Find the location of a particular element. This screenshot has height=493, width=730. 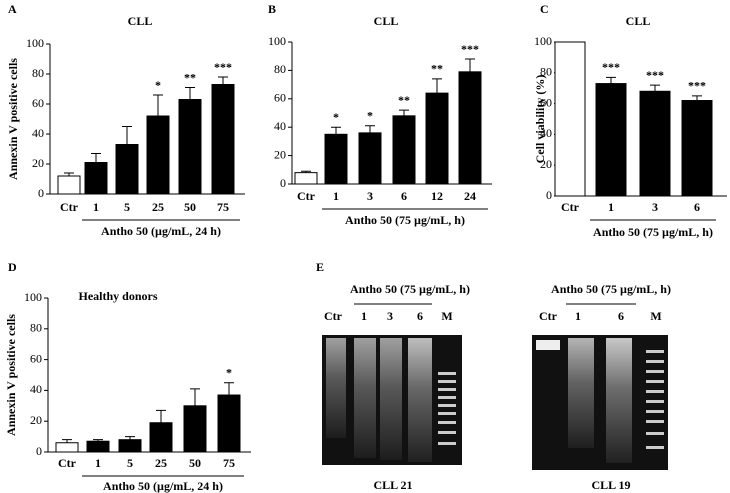

x-tick-label: 6 is located at coordinates (404, 196).